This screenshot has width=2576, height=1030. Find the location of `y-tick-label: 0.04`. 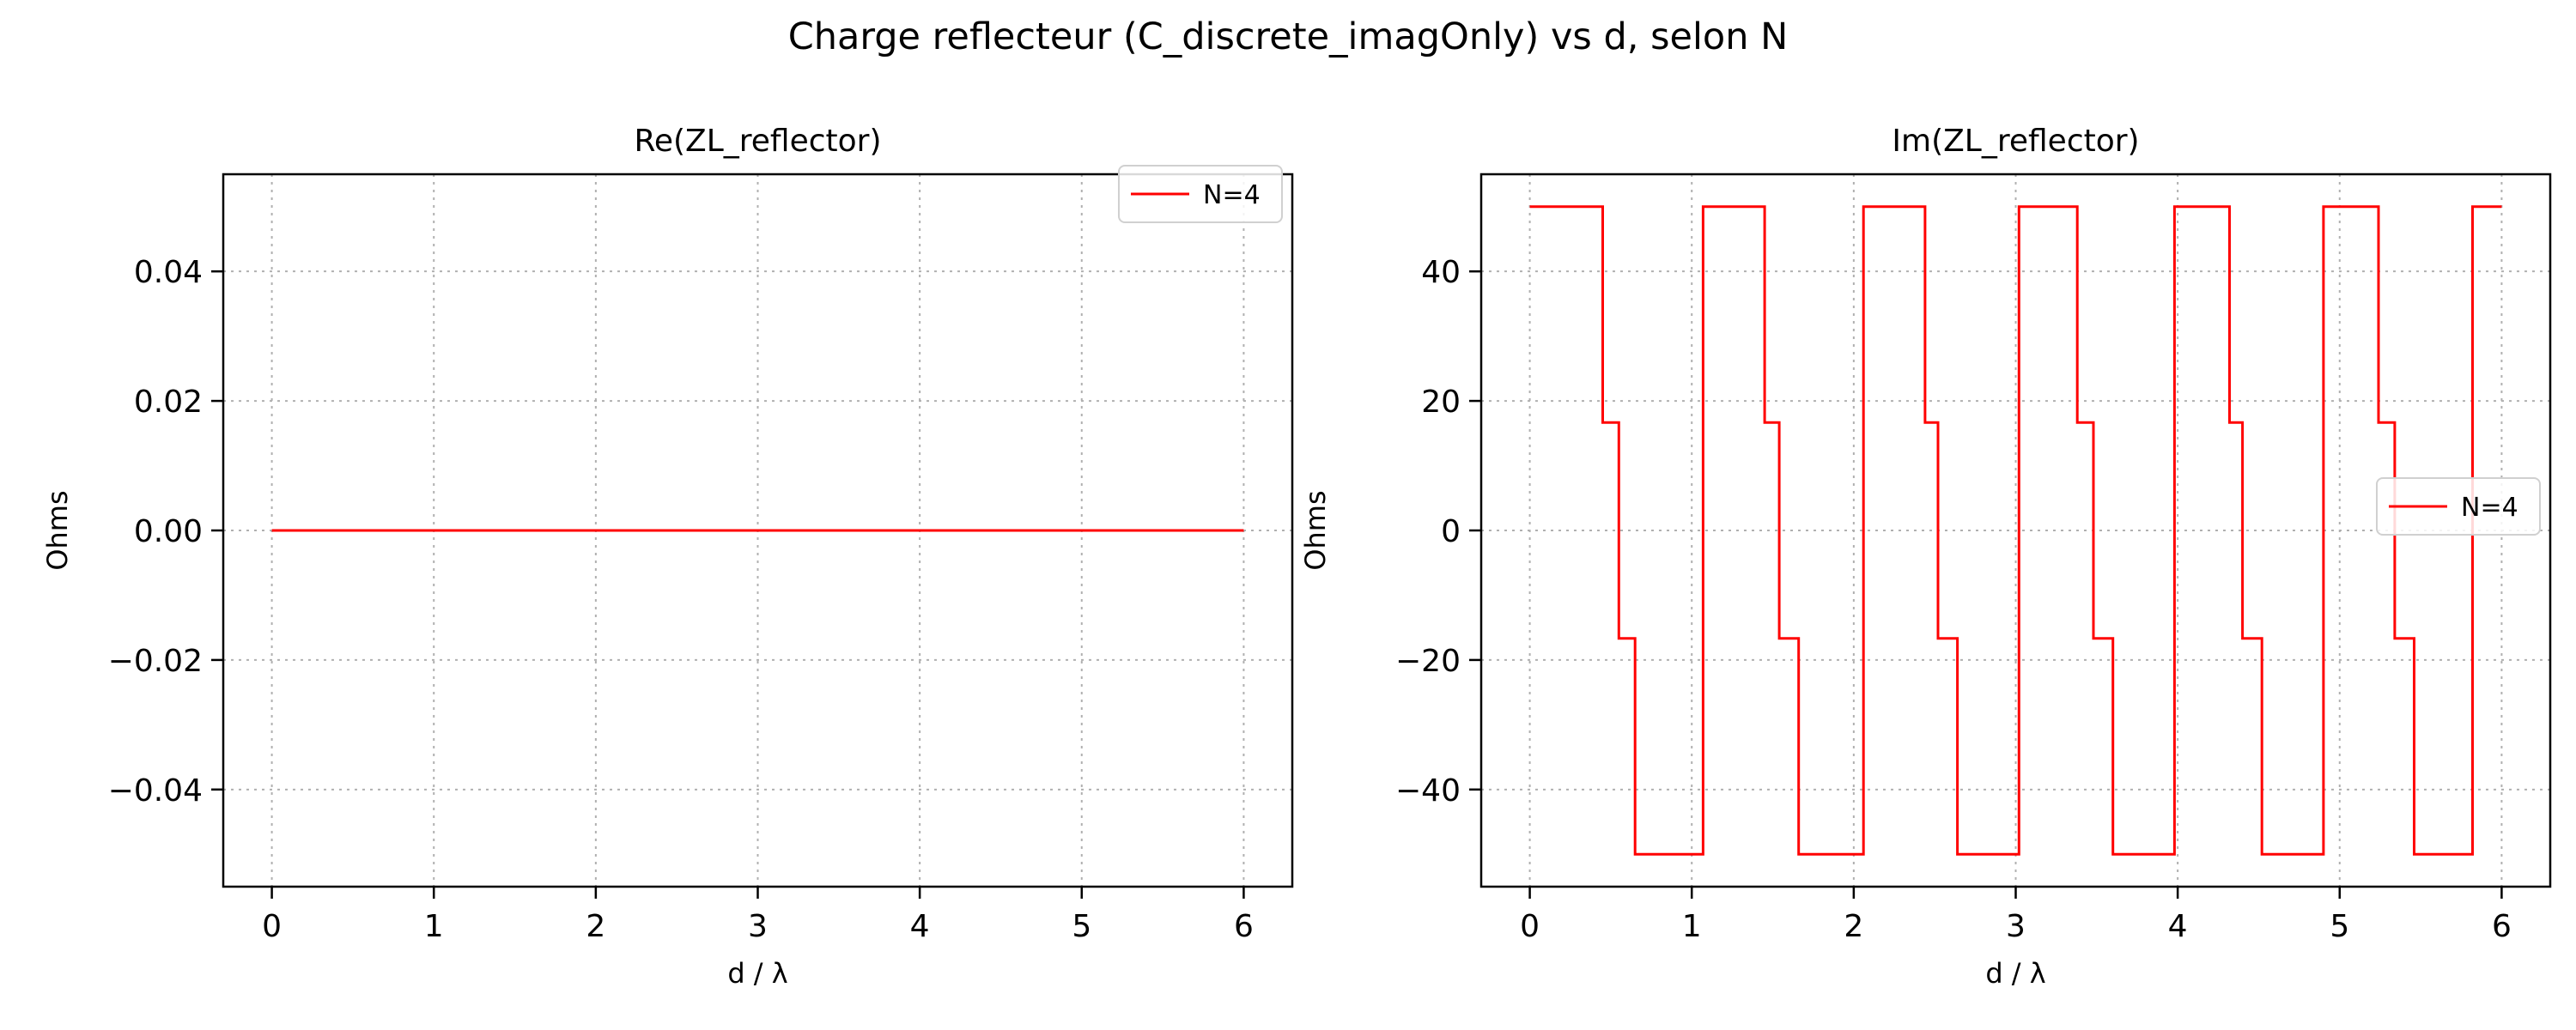

y-tick-label: 0.04 is located at coordinates (169, 272).